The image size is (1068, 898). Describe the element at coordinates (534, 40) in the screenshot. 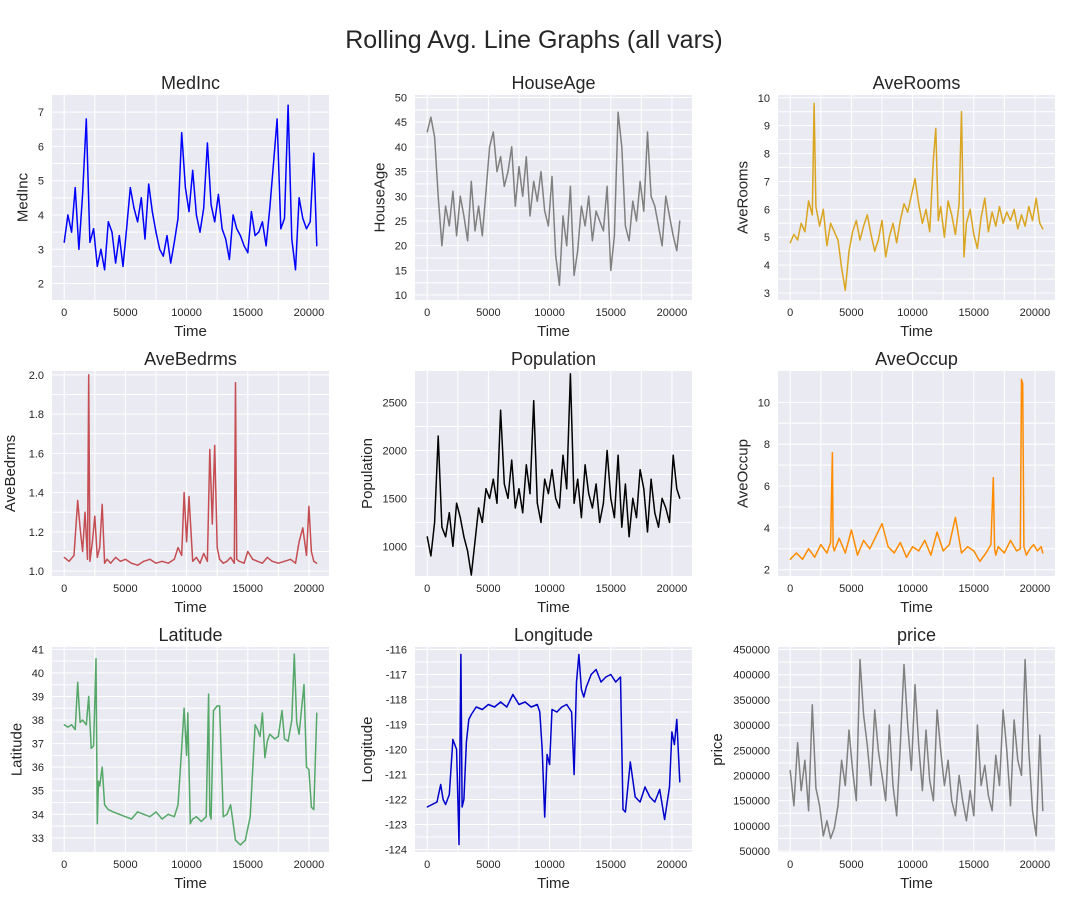

I see `figure-title: Rolling Avg. Line Graphs (all vars)` at that location.